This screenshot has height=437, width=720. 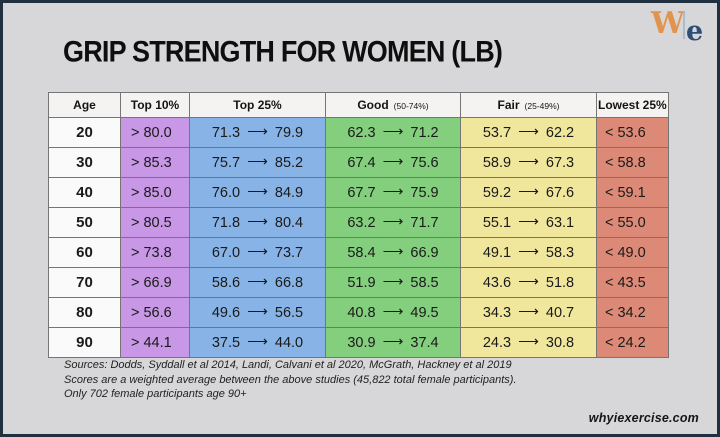 I want to click on range-to: 51.8, so click(x=560, y=282).